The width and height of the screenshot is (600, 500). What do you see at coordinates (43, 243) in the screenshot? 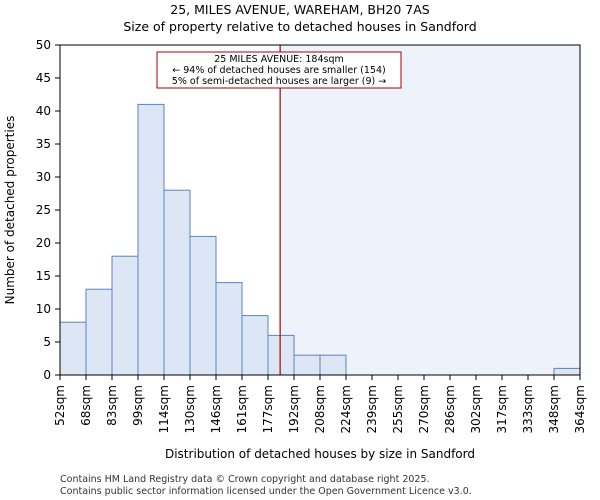
I see `y-tick-label: 20` at bounding box center [43, 243].